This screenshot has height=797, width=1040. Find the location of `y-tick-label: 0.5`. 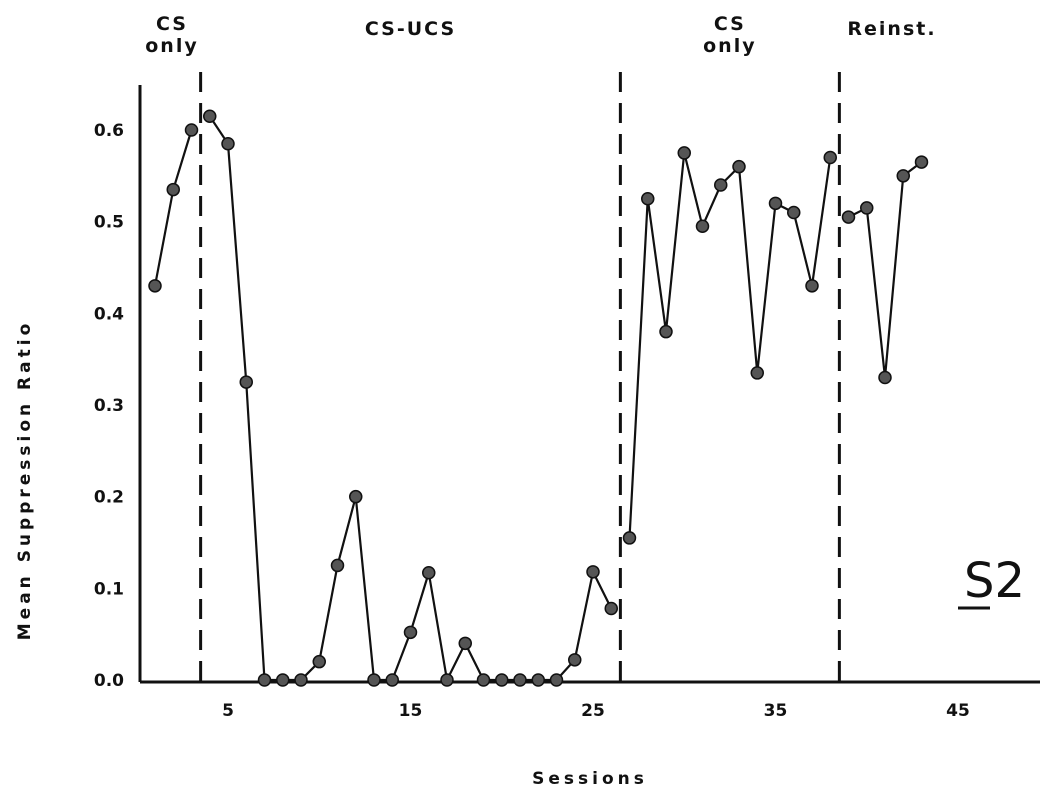

y-tick-label: 0.5 is located at coordinates (109, 223).